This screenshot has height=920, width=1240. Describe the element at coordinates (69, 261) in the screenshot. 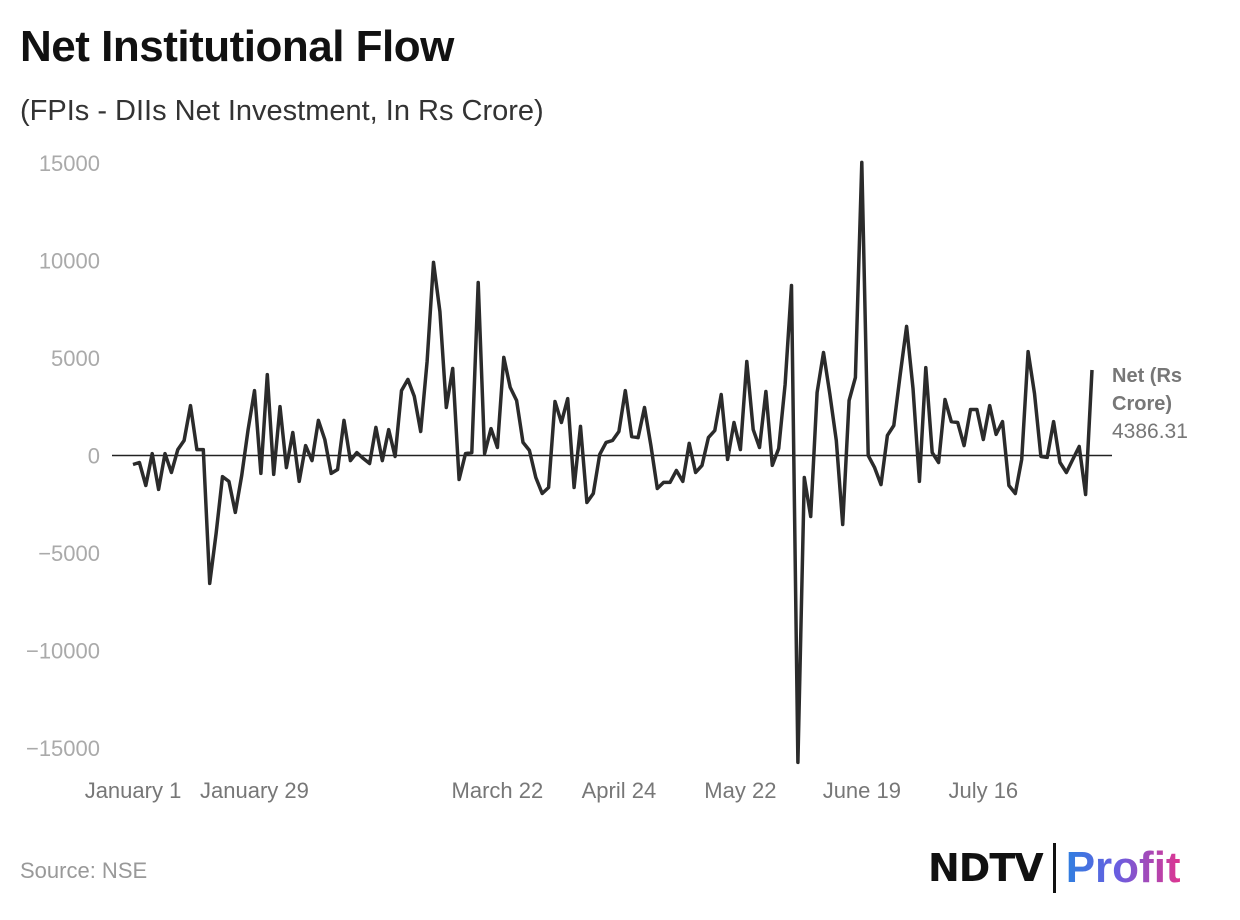

I see `y-tick-label: 10000` at that location.